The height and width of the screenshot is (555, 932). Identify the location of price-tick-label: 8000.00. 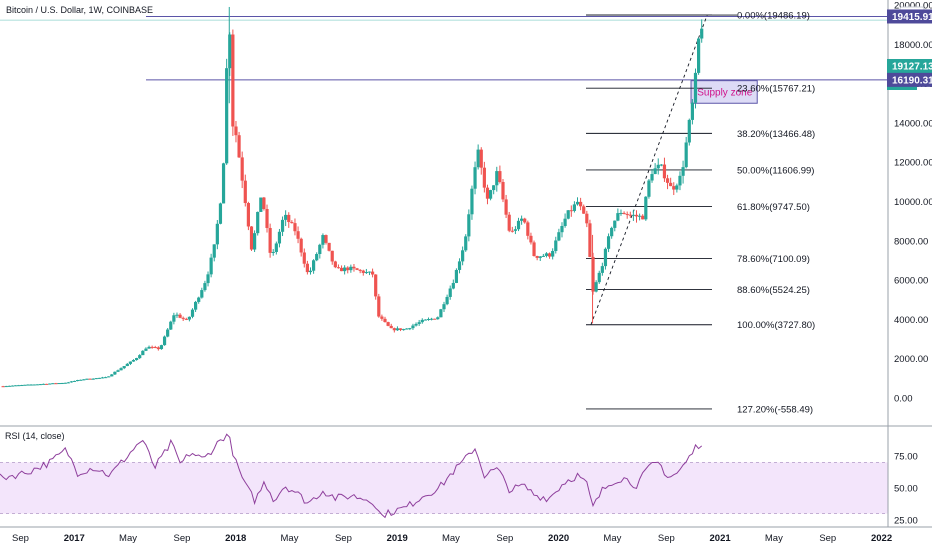
(911, 241).